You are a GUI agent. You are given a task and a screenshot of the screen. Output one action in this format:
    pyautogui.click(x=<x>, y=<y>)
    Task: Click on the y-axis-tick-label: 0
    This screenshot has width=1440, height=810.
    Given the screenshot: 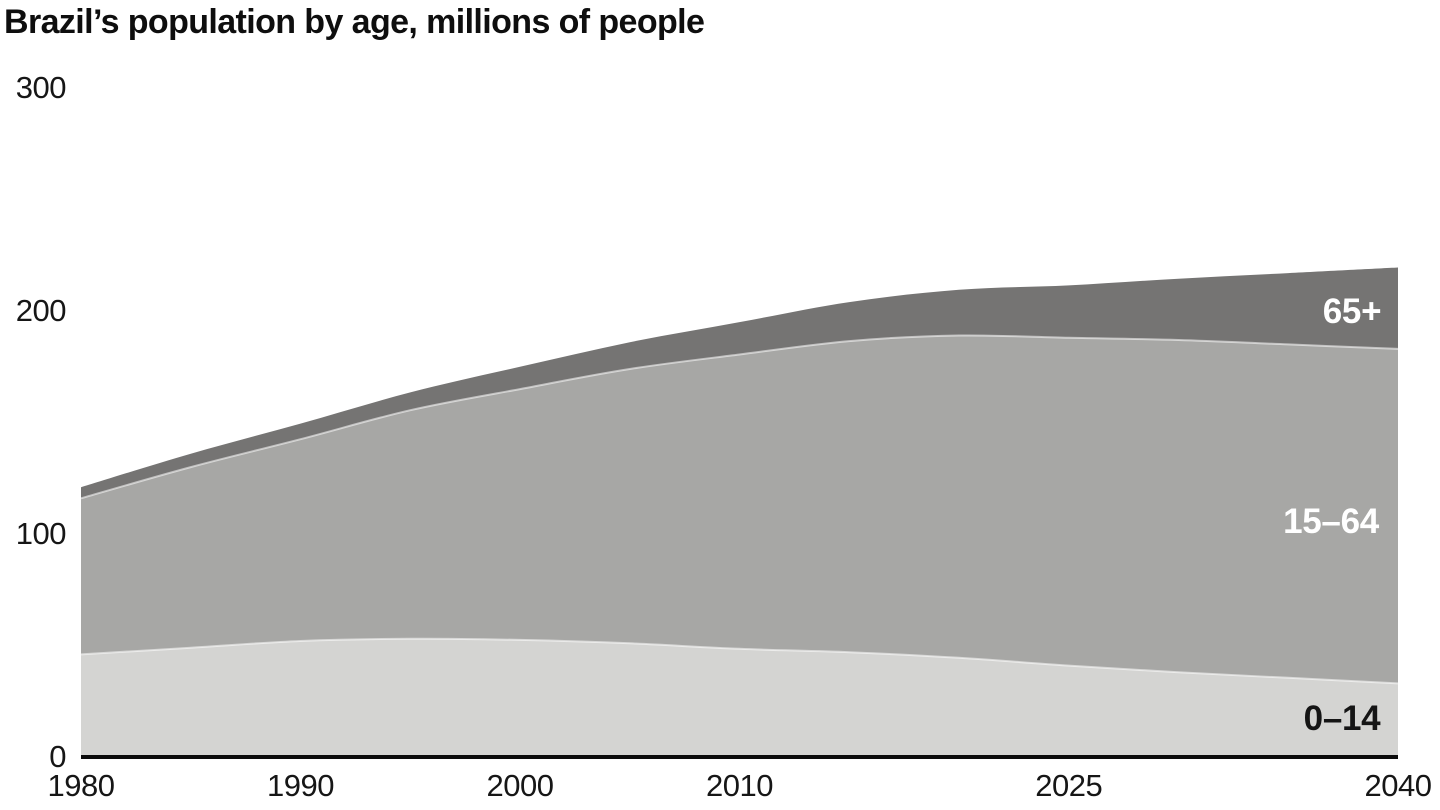 What is the action you would take?
    pyautogui.click(x=57, y=756)
    